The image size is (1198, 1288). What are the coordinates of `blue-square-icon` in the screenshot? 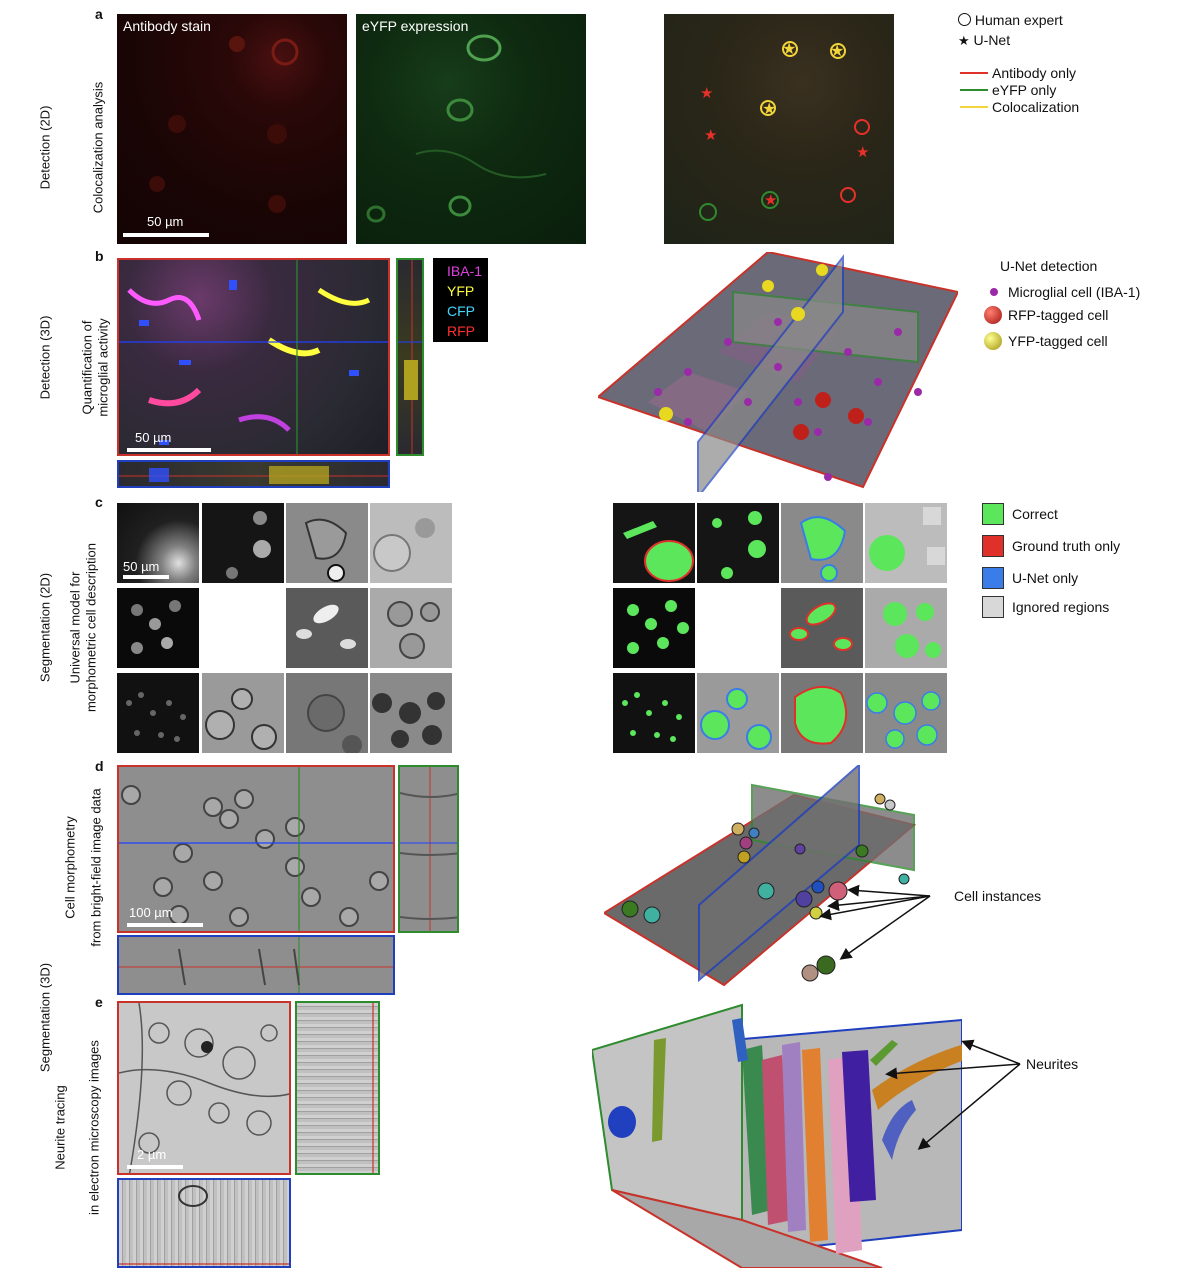 It's located at (993, 578).